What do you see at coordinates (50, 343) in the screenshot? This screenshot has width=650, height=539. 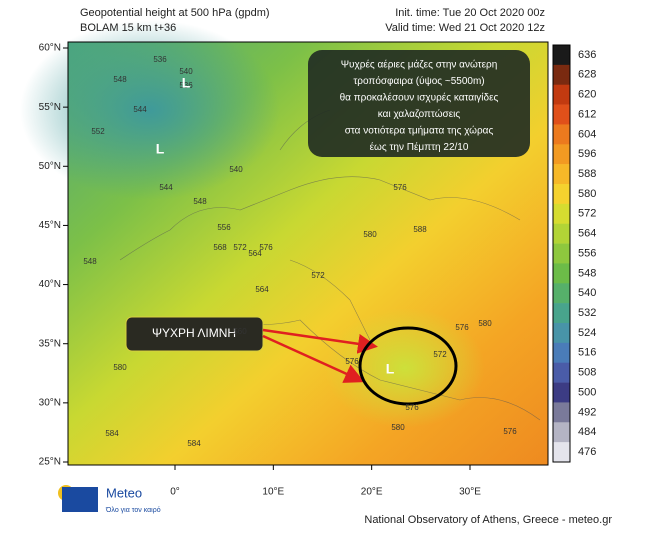 I see `lat-label: 35°N` at bounding box center [50, 343].